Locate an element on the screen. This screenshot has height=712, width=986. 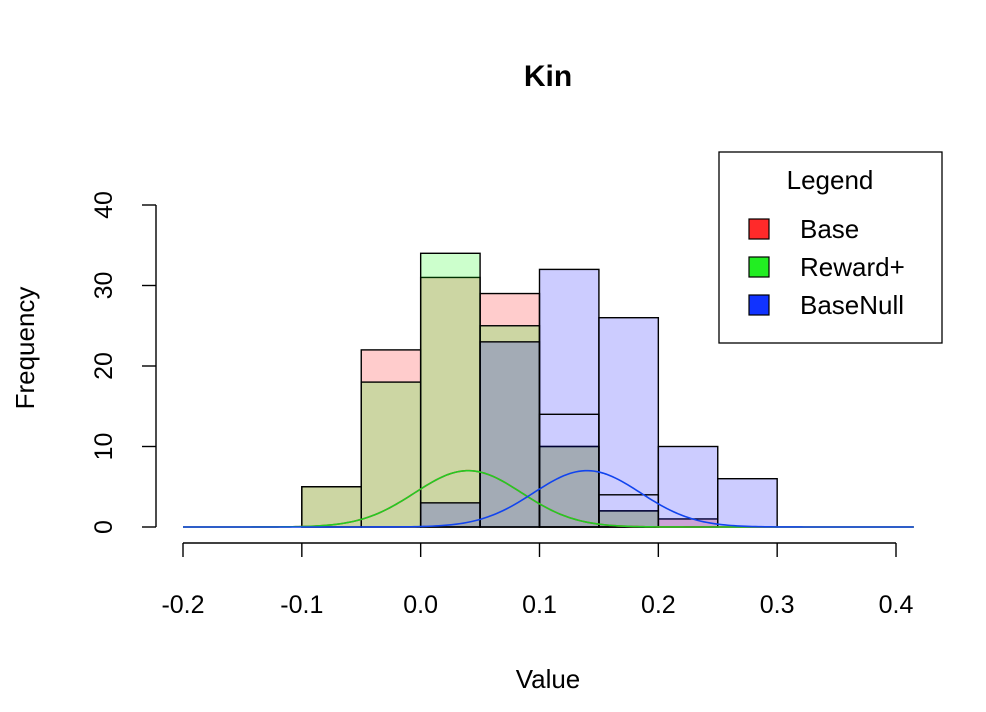
y-tick-label: 10 is located at coordinates (104, 447).